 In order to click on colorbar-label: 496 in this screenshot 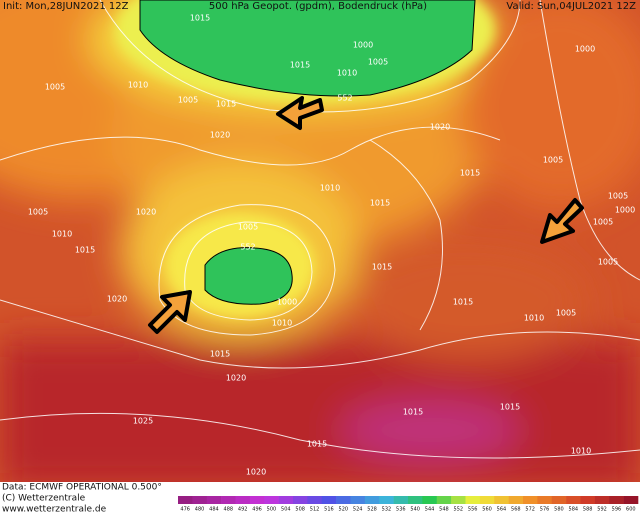, I will do `click(257, 510)`.